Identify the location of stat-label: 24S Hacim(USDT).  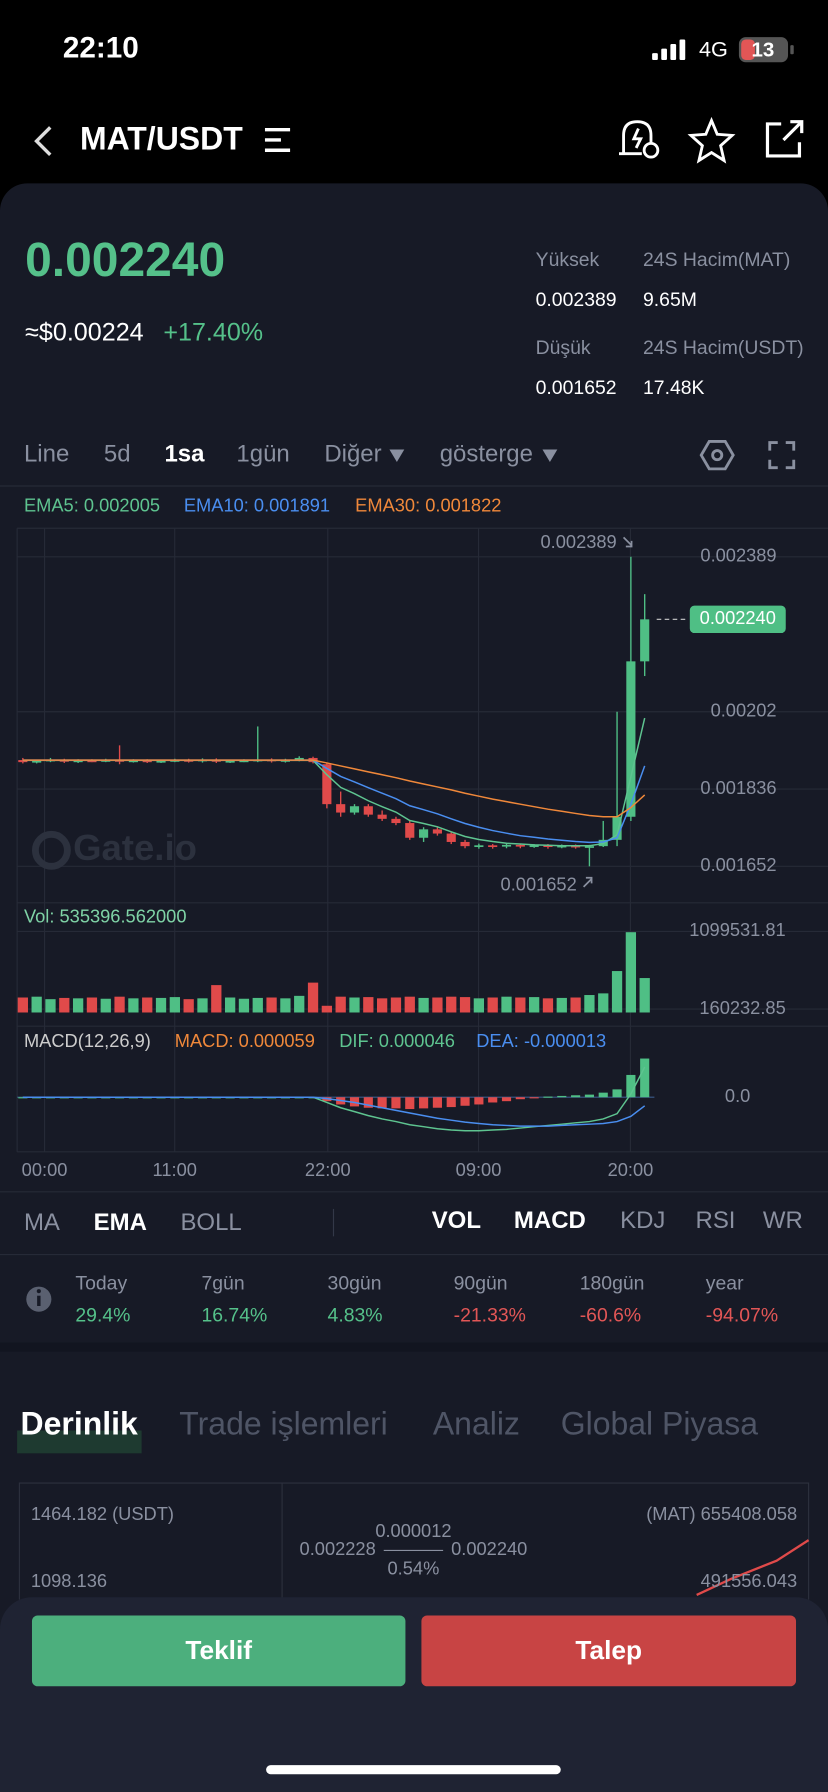
(723, 348).